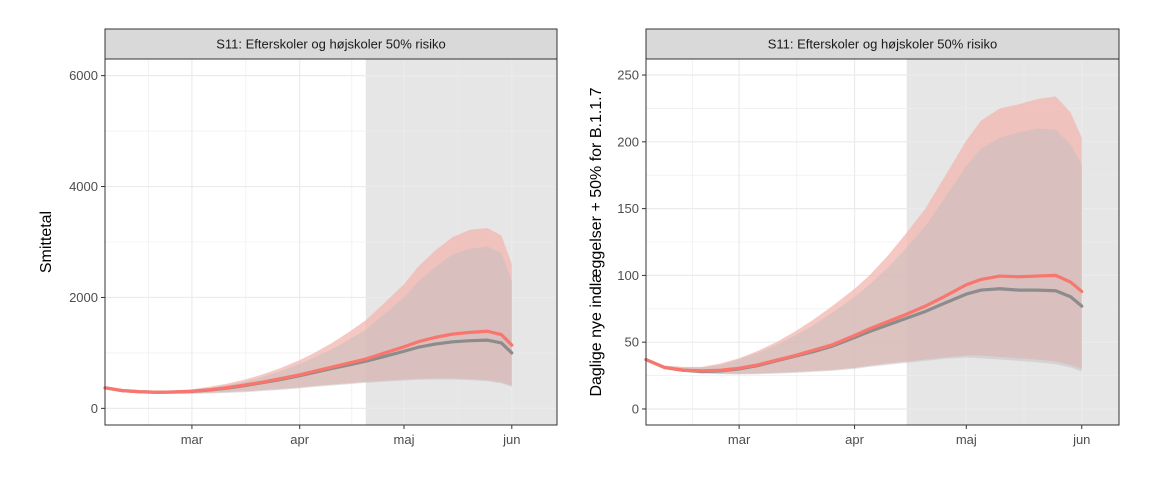 The height and width of the screenshot is (479, 1174). What do you see at coordinates (632, 342) in the screenshot?
I see `y-tick-label: 50` at bounding box center [632, 342].